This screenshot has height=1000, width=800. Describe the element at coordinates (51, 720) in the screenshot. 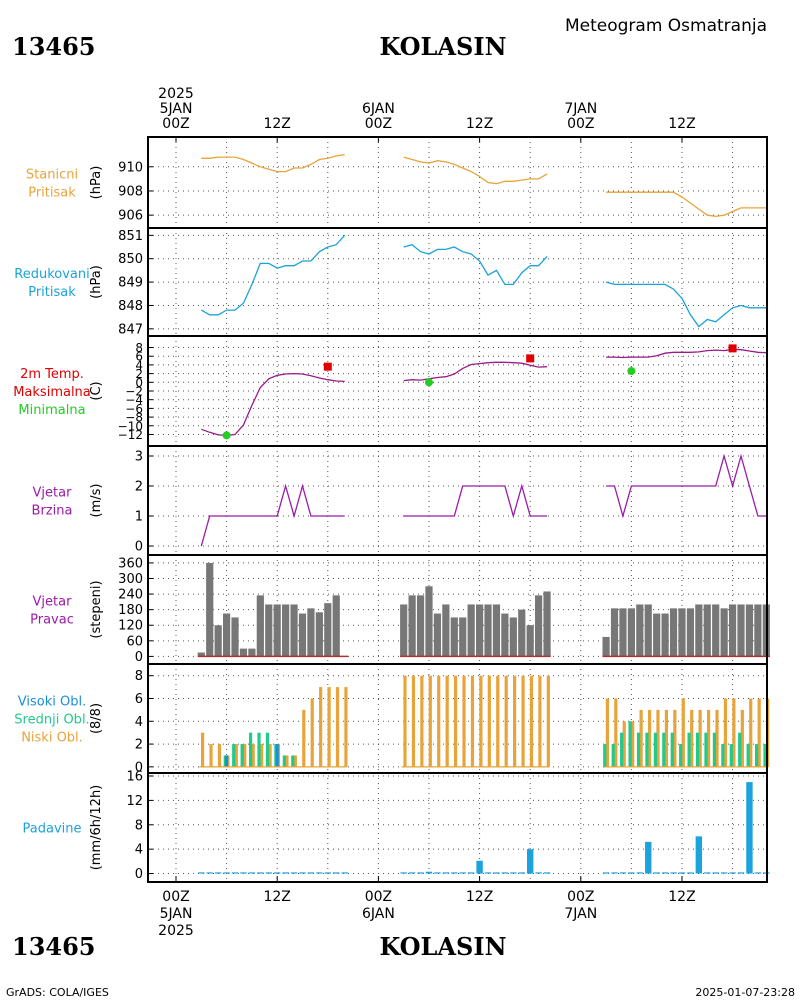

I see `panel-label: Srednji Obl.` at that location.